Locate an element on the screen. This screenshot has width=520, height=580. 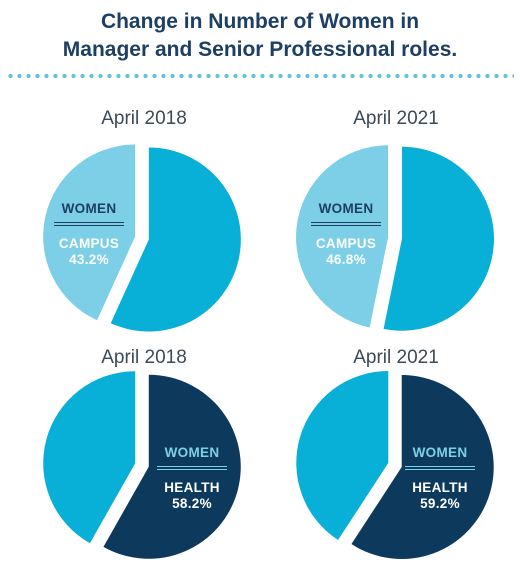
chart-2-title: April 2021 is located at coordinates (396, 118).